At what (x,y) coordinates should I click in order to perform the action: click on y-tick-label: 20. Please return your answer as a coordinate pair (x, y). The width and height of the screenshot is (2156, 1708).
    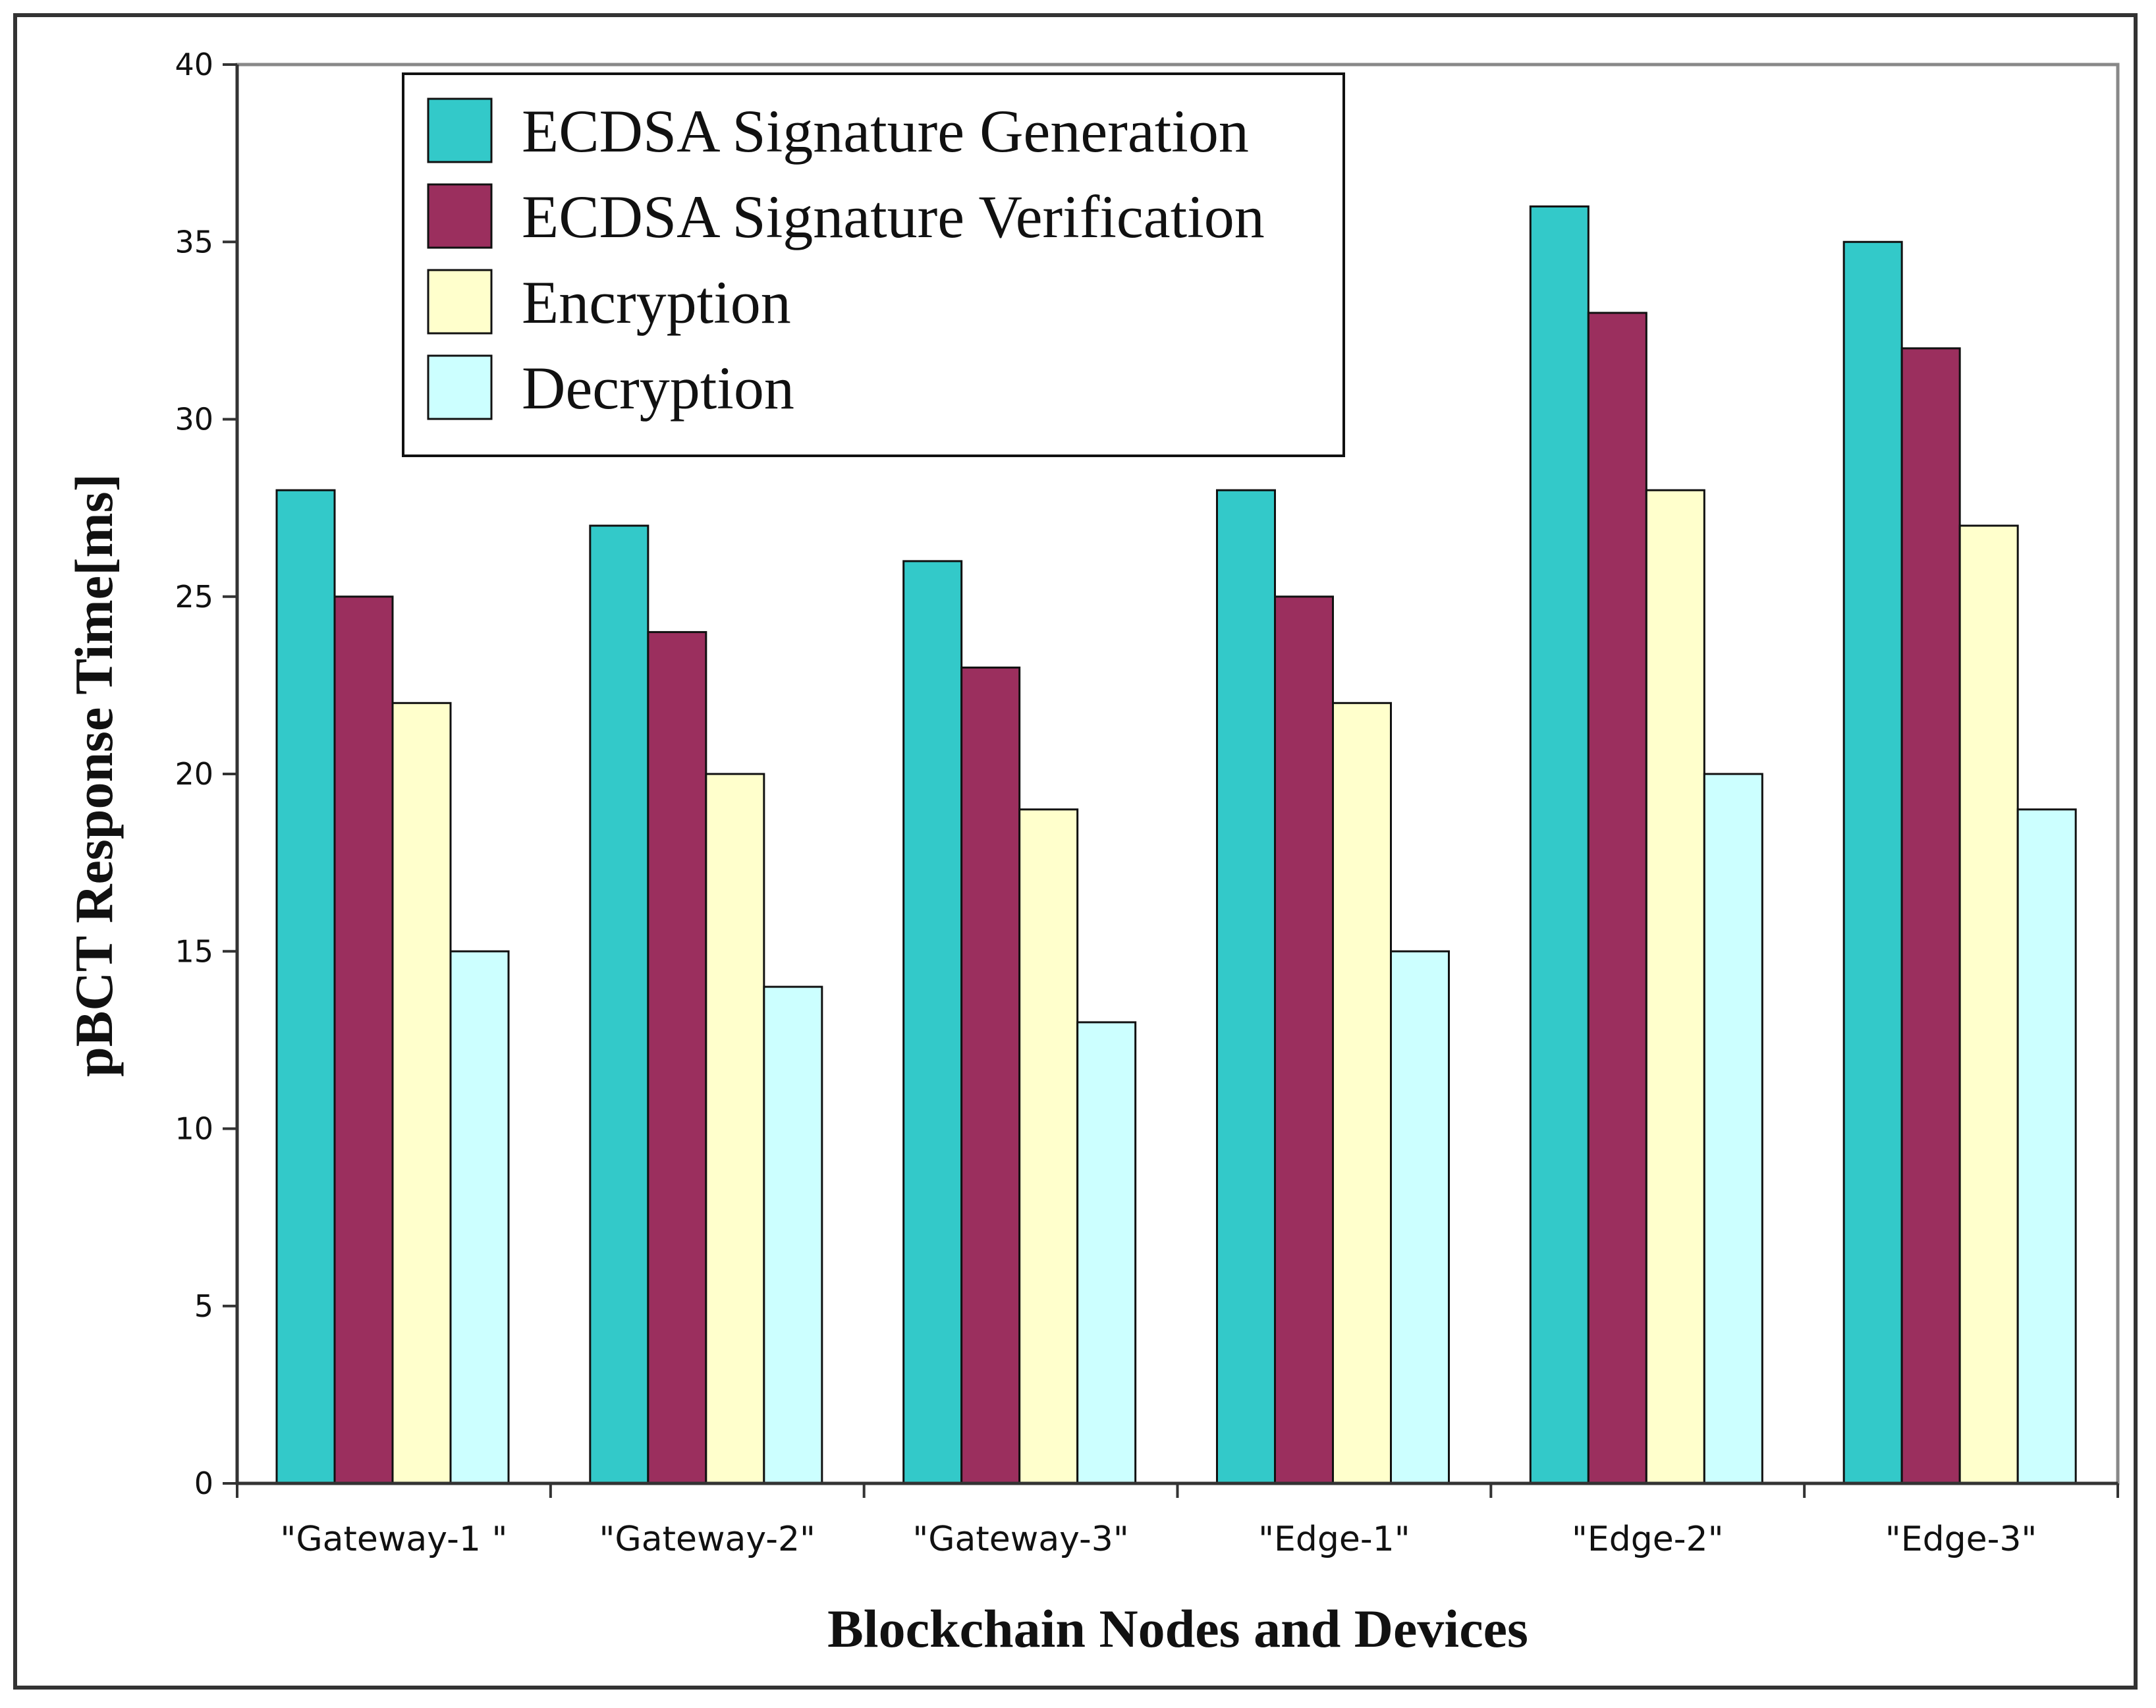
    Looking at the image, I should click on (194, 774).